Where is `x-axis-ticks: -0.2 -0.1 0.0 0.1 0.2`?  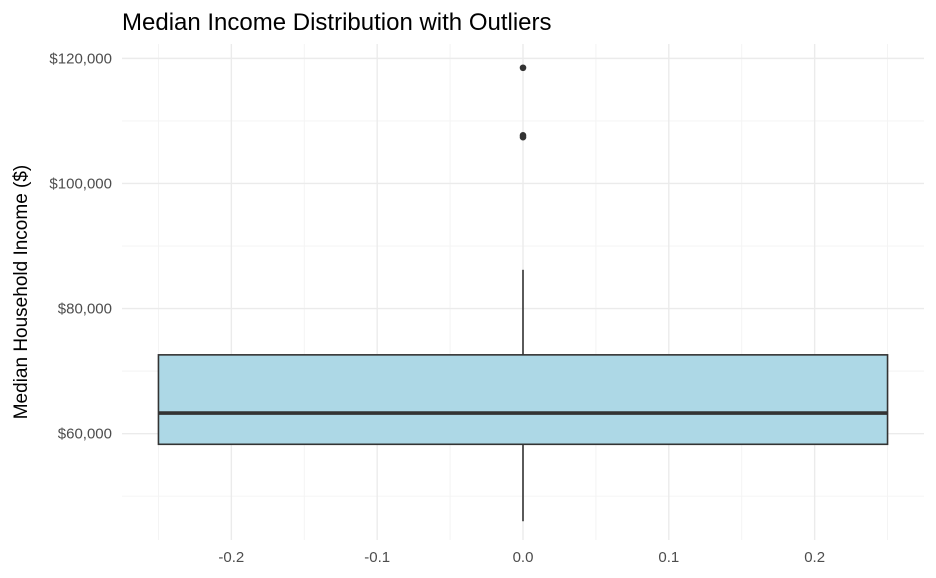
x-axis-ticks: -0.2 -0.1 0.0 0.1 0.2 is located at coordinates (521, 557).